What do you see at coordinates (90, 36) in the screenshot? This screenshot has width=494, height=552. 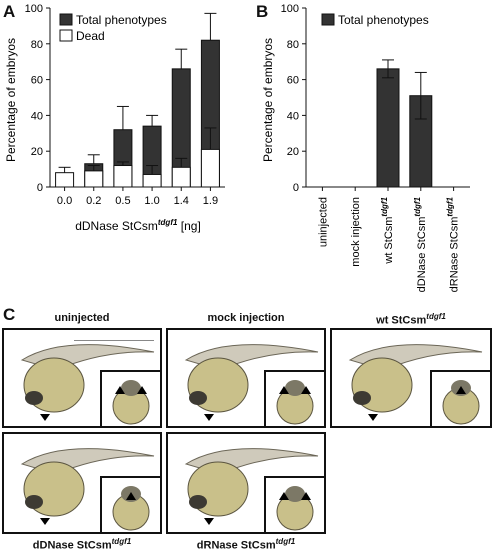 I see `chart-a-legend-label: Dead` at bounding box center [90, 36].